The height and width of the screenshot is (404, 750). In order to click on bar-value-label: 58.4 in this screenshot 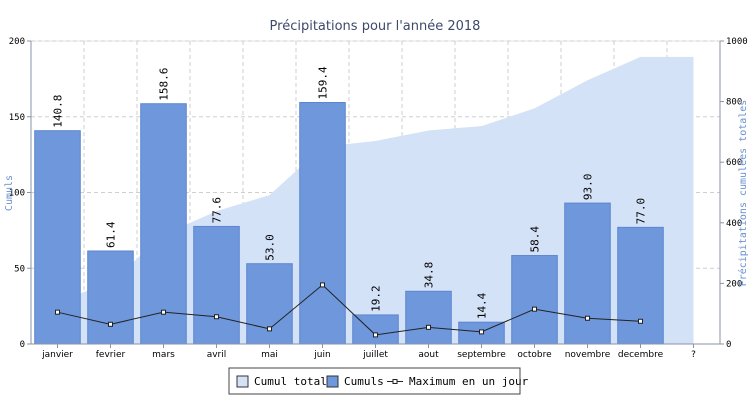, I will do `click(535, 239)`.